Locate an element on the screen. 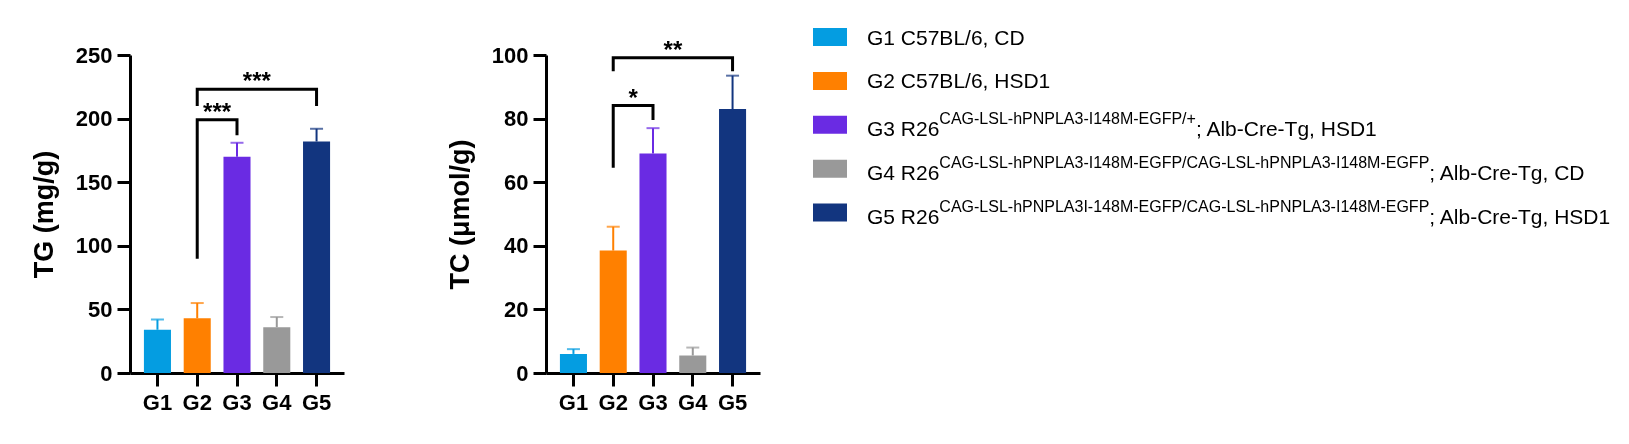 This screenshot has width=1629, height=444. annotation: * is located at coordinates (633, 97).